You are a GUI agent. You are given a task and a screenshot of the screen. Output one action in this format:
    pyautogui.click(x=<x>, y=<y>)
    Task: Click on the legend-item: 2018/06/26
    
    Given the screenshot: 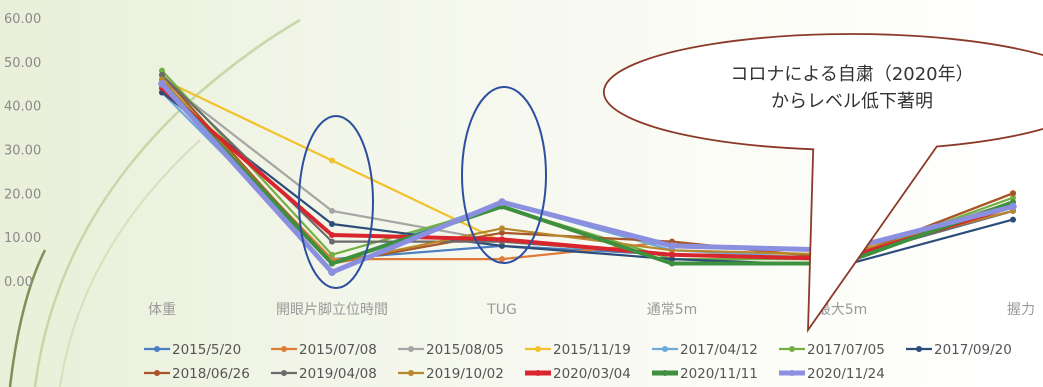 What is the action you would take?
    pyautogui.click(x=197, y=374)
    